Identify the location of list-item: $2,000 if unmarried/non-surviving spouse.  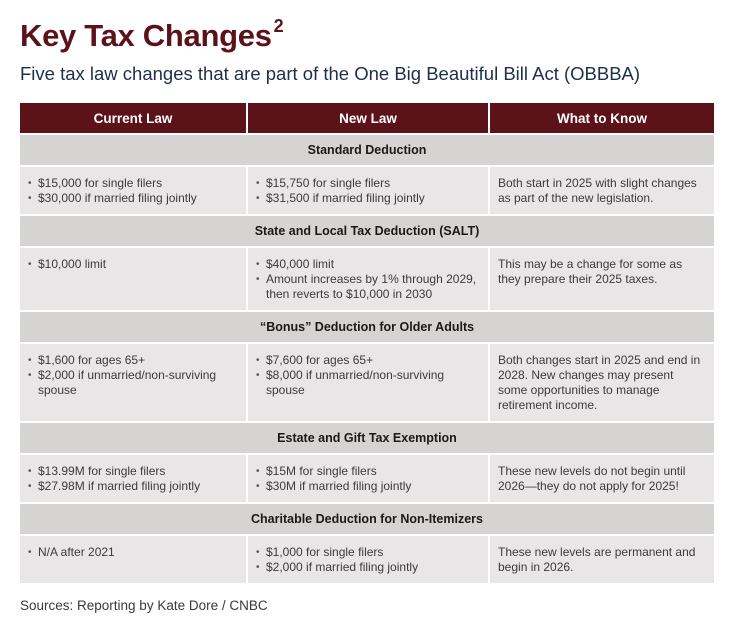
(133, 383).